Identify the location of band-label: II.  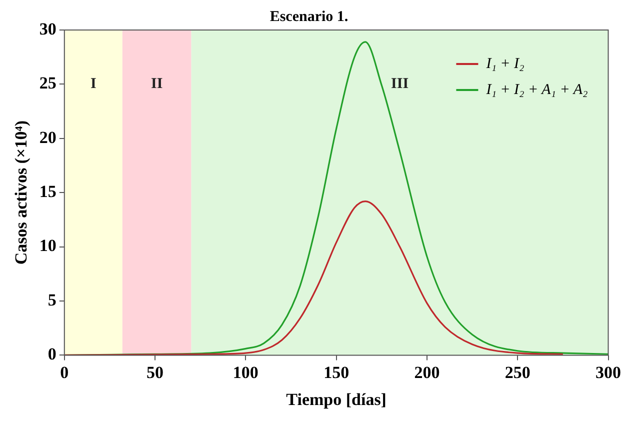
(157, 84).